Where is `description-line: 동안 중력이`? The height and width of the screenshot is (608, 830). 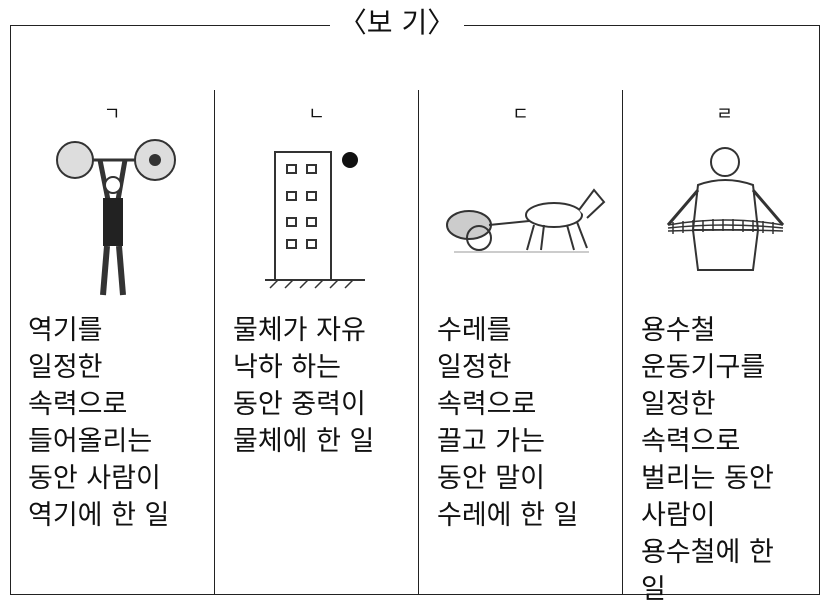
description-line: 동안 중력이 is located at coordinates (299, 404).